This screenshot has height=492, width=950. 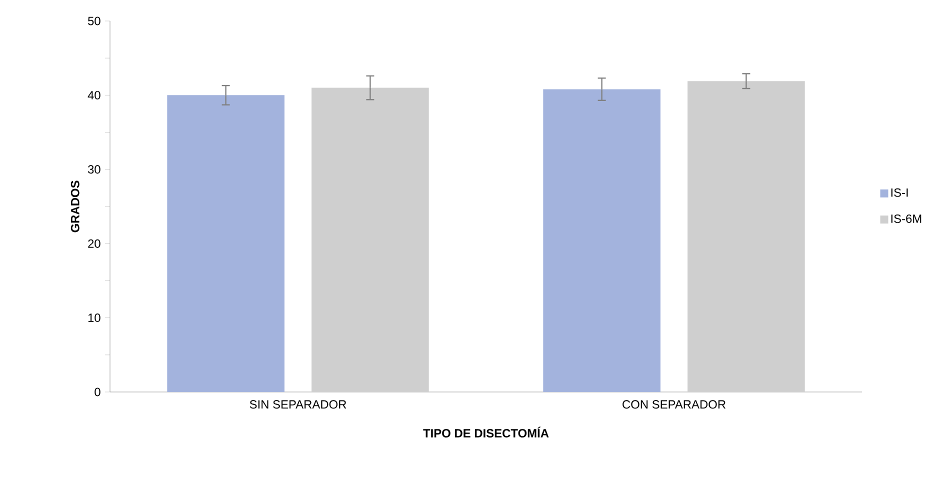 What do you see at coordinates (94, 169) in the screenshot?
I see `y-tick-label: 30` at bounding box center [94, 169].